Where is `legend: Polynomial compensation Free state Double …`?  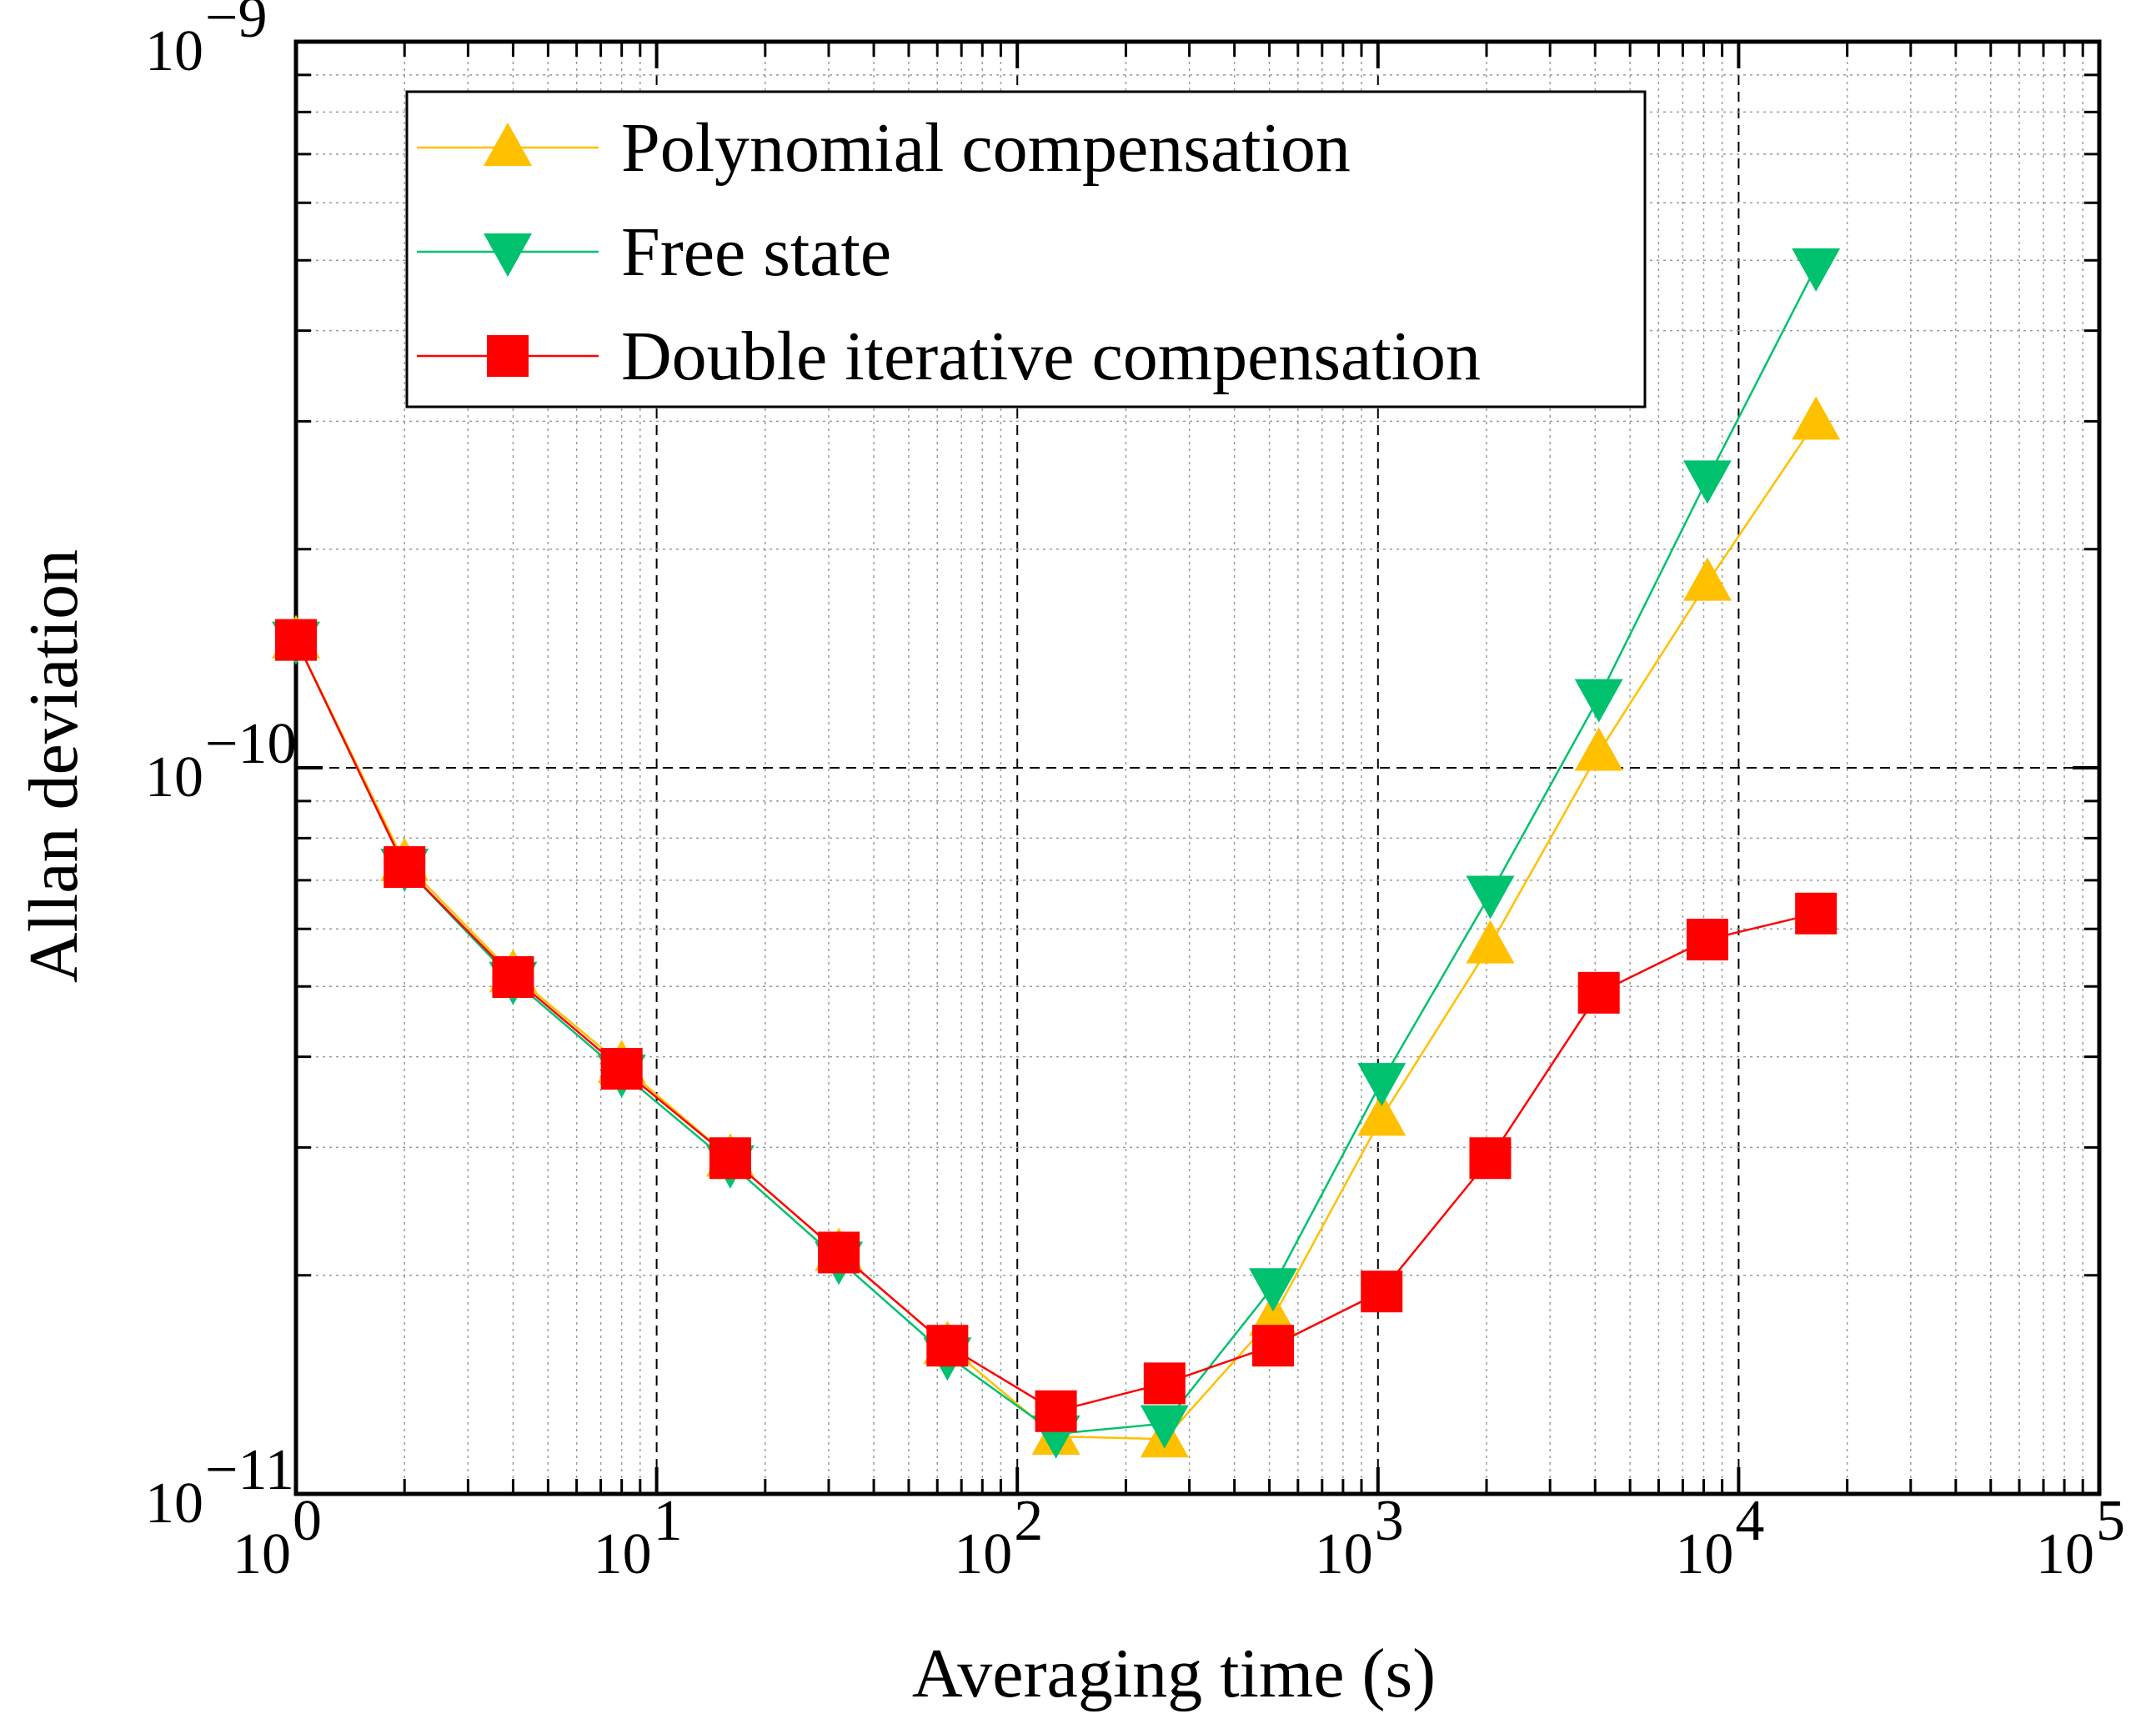
legend: Polynomial compensation Free state Double … is located at coordinates (1026, 249).